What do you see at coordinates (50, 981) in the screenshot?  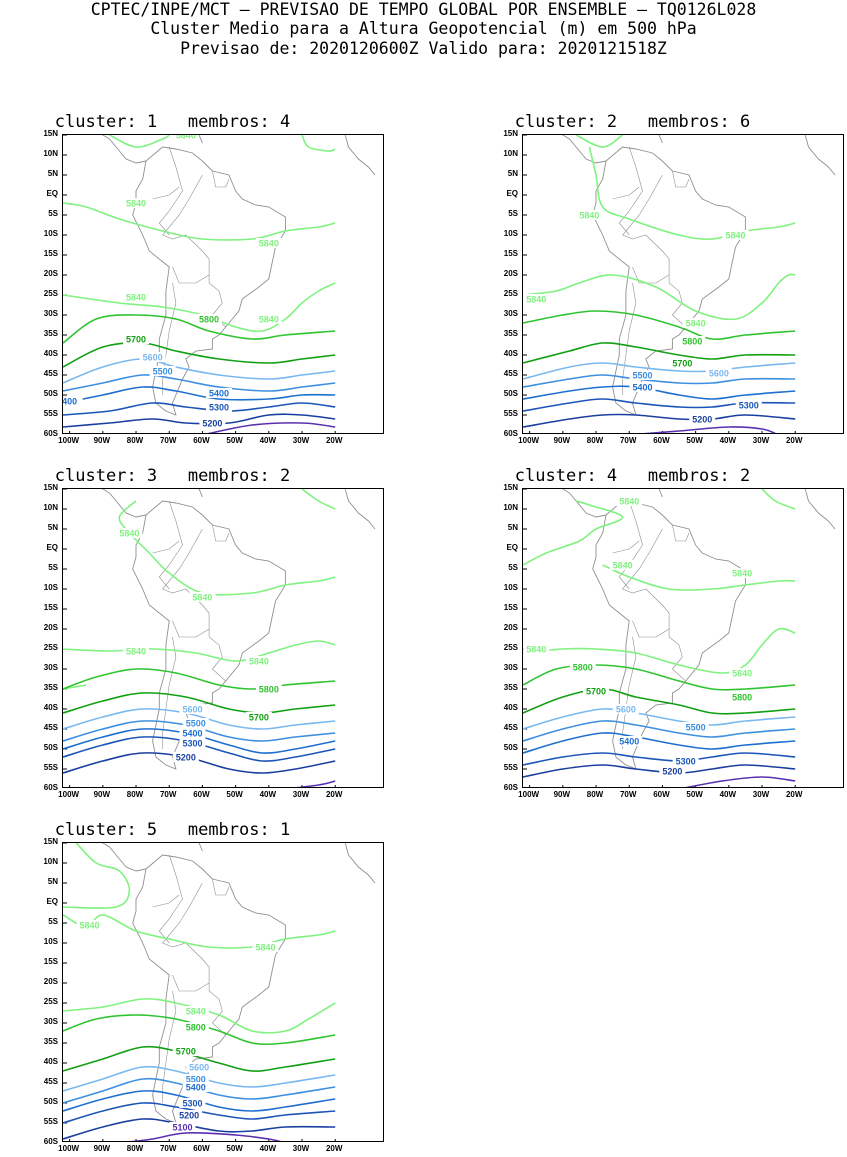 I see `lat-tick-label: 20S` at bounding box center [50, 981].